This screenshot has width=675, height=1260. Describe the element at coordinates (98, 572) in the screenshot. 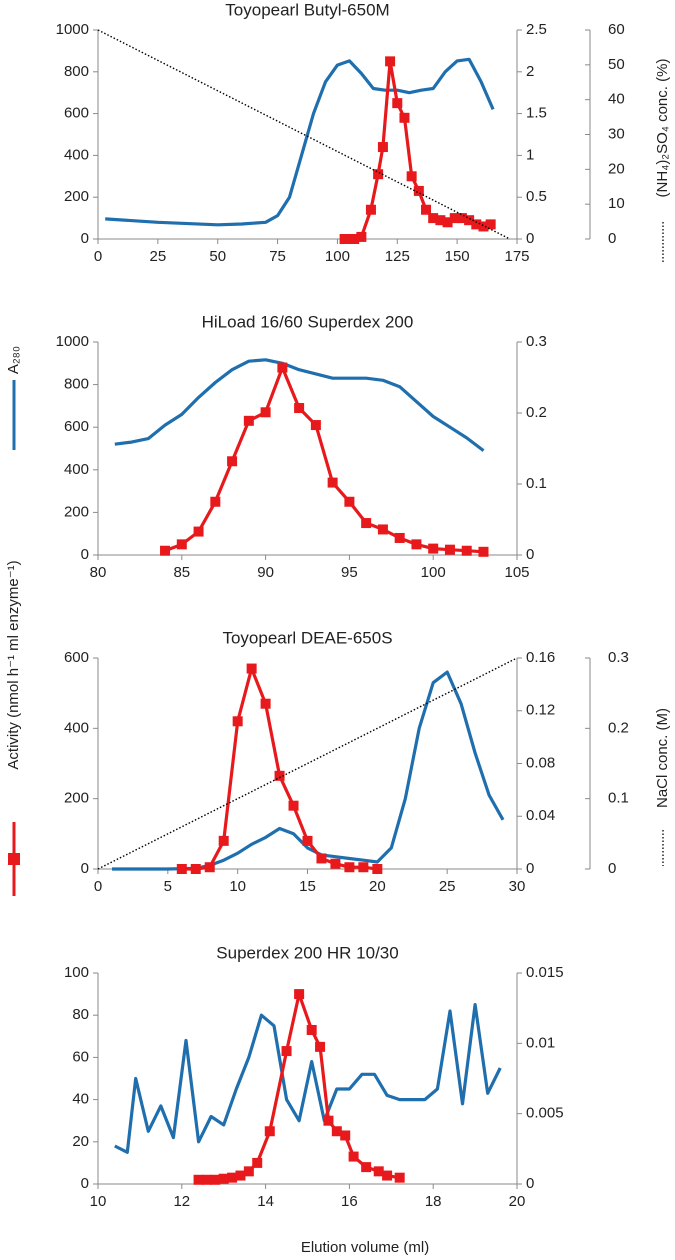

I see `x-tick-label: 80` at that location.